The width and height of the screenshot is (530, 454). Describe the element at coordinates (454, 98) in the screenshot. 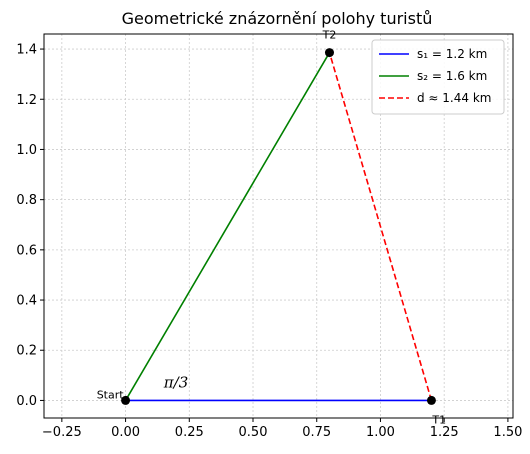

I see `legend-label: d ≈ 1.44 km` at that location.